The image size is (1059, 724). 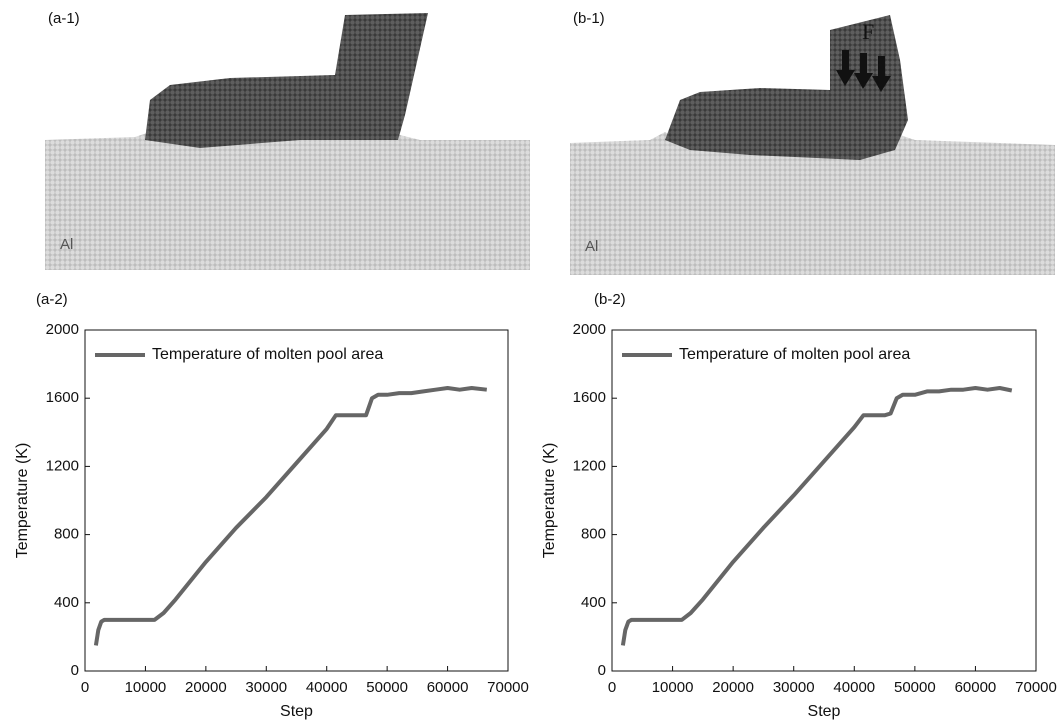 What do you see at coordinates (52, 299) in the screenshot?
I see `panel-label: (a-2)` at bounding box center [52, 299].